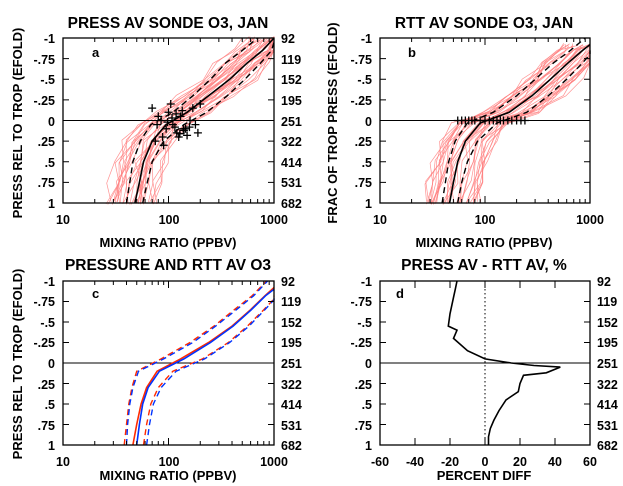 This screenshot has height=486, width=623. Describe the element at coordinates (450, 462) in the screenshot. I see `panel-d-x-tick: -20` at that location.